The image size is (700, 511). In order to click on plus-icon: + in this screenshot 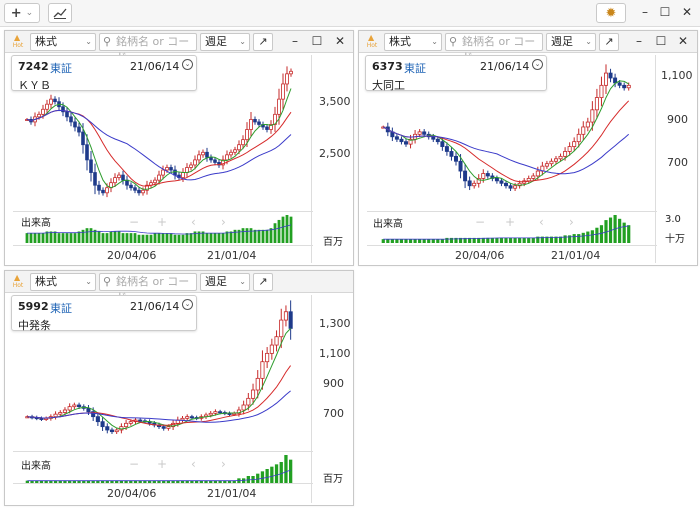, I will do `click(16, 13)`.